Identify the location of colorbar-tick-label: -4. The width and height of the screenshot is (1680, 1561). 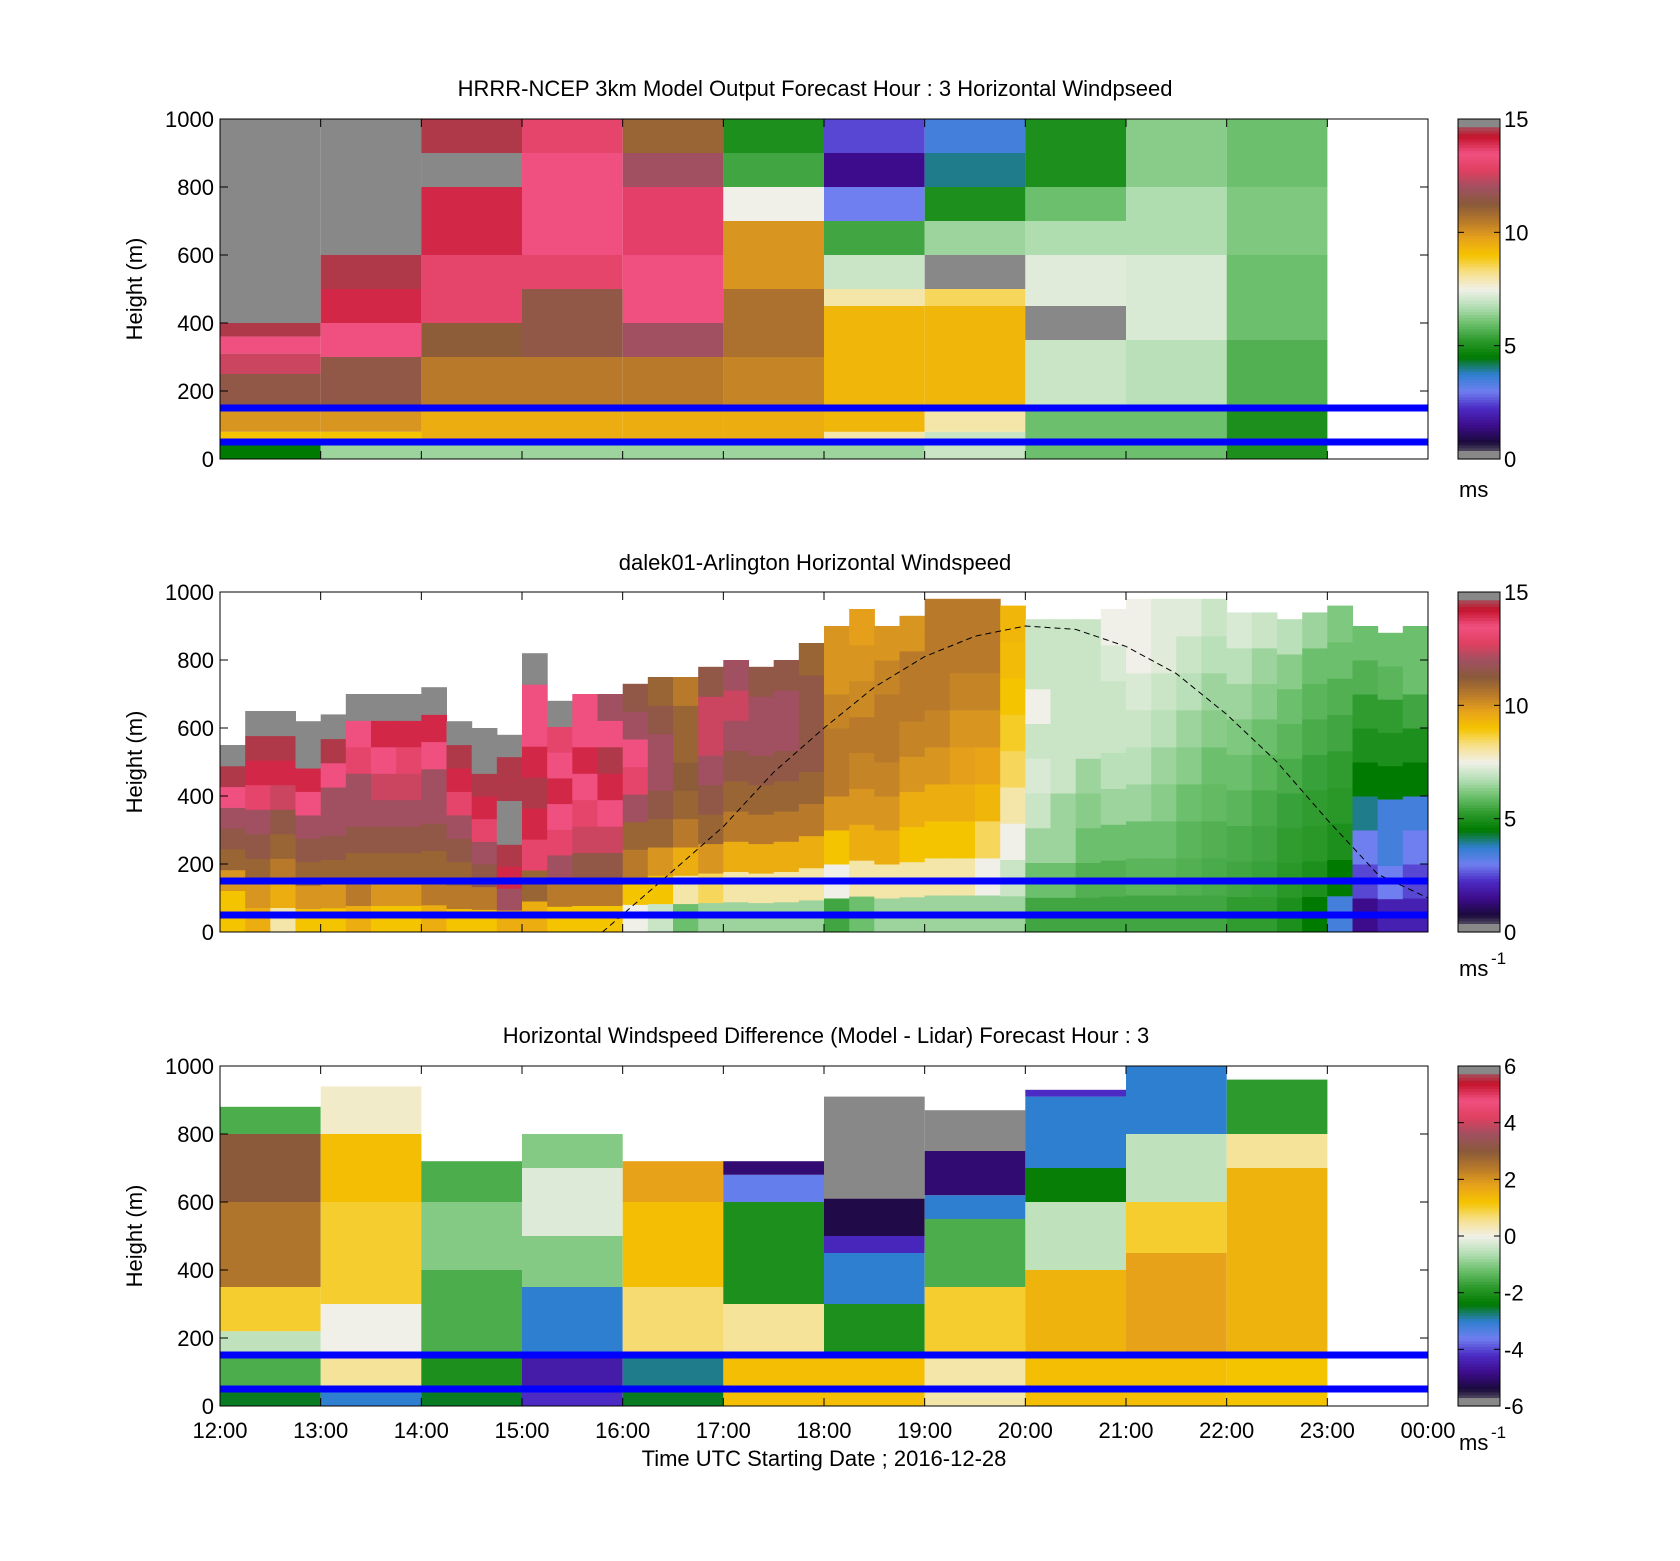
(1514, 1349).